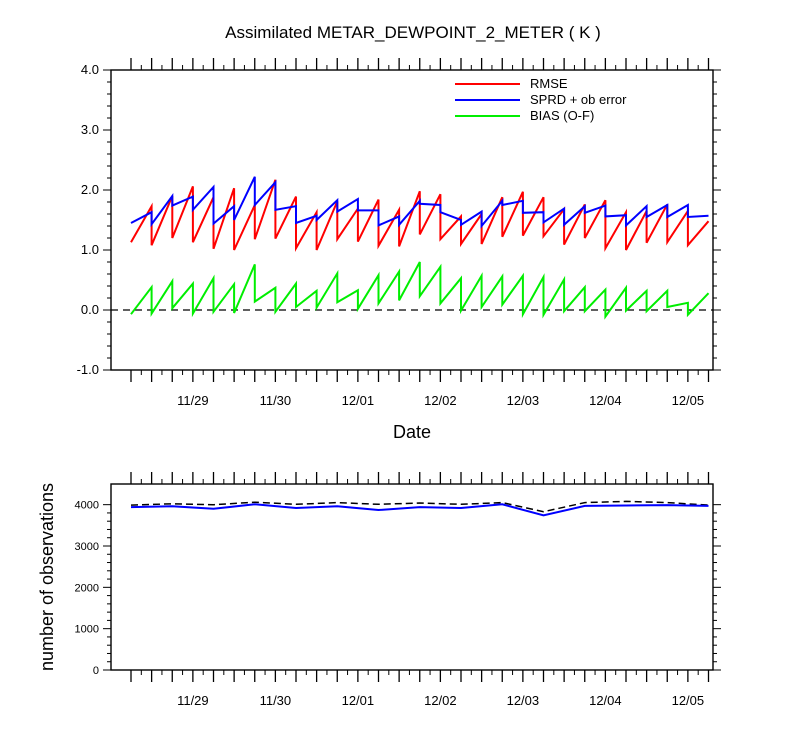  Describe the element at coordinates (87, 547) in the screenshot. I see `y-tick-label: 3000` at that location.